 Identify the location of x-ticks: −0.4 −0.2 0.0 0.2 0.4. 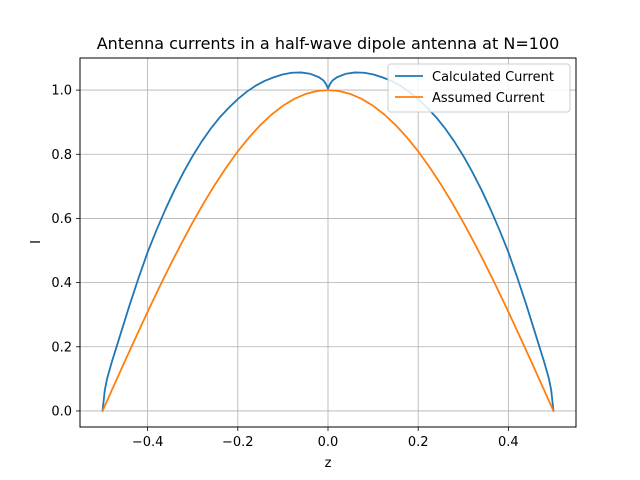
(325, 438).